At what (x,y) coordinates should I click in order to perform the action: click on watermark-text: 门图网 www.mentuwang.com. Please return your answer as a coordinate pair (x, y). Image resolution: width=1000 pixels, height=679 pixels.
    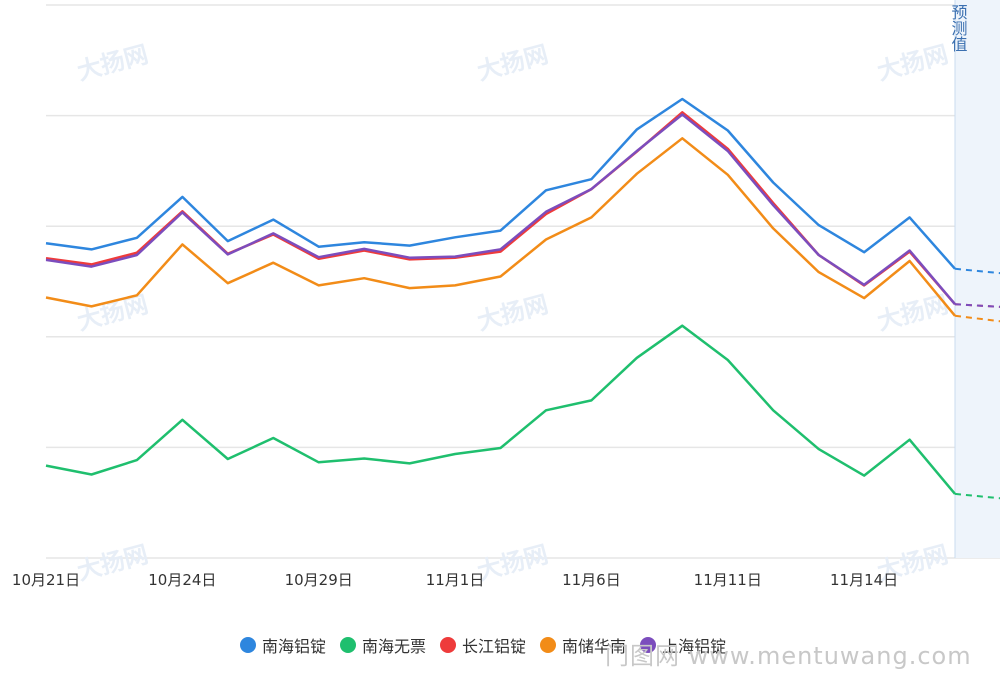
    Looking at the image, I should click on (788, 653).